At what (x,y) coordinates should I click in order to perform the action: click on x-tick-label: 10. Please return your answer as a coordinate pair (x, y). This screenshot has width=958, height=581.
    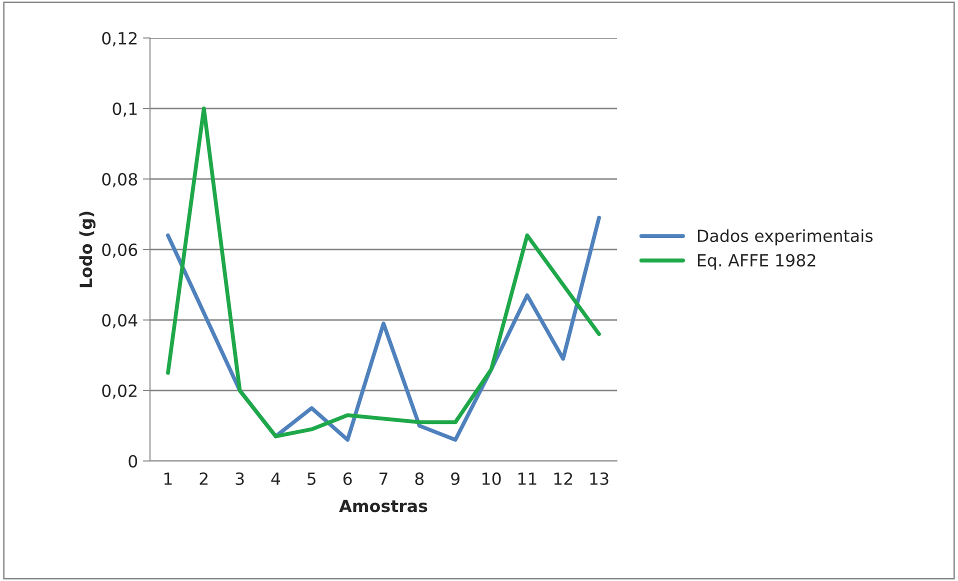
    Looking at the image, I should click on (491, 479).